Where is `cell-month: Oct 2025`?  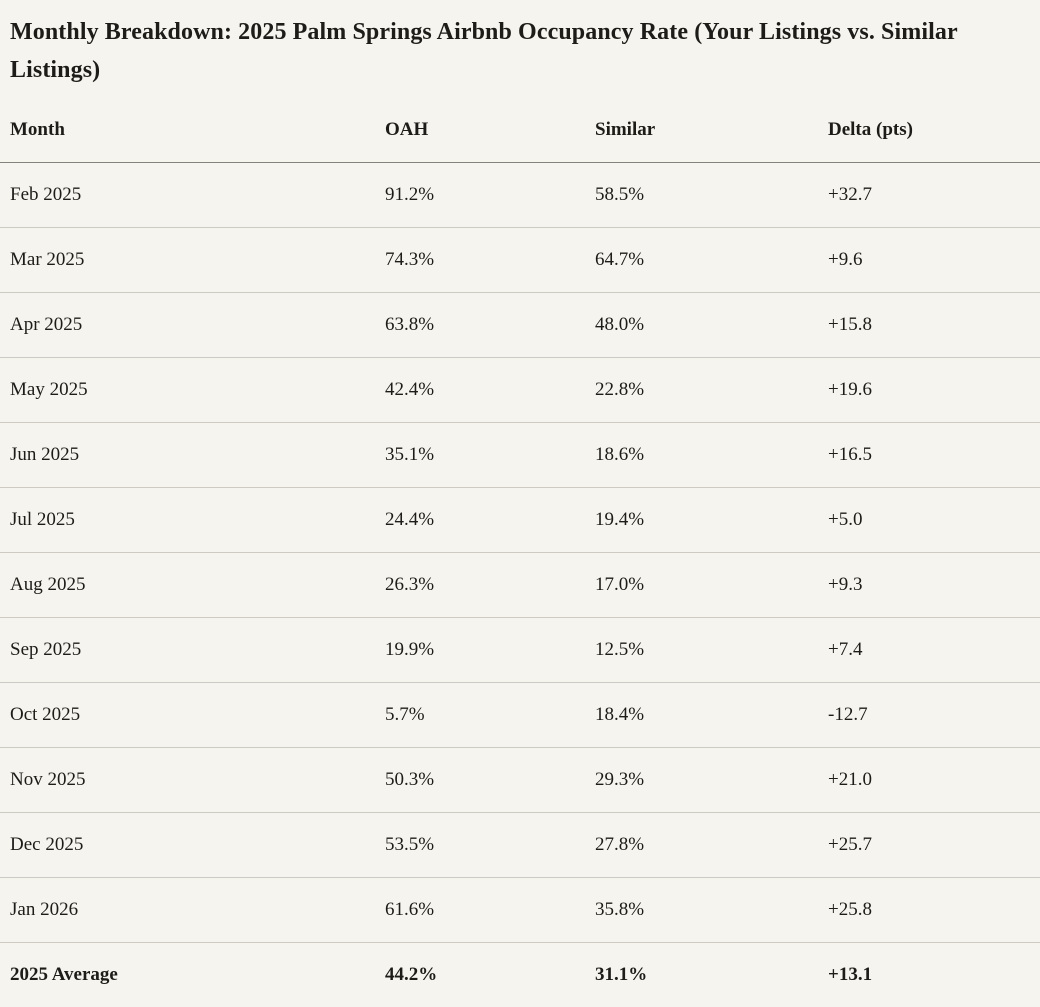
cell-month: Oct 2025 is located at coordinates (187, 715).